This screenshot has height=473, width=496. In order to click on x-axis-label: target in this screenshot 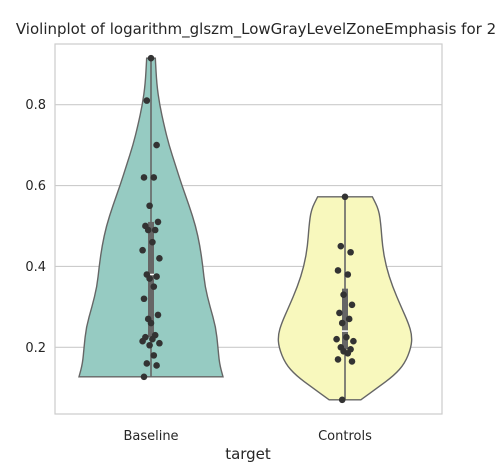, I will do `click(248, 454)`.